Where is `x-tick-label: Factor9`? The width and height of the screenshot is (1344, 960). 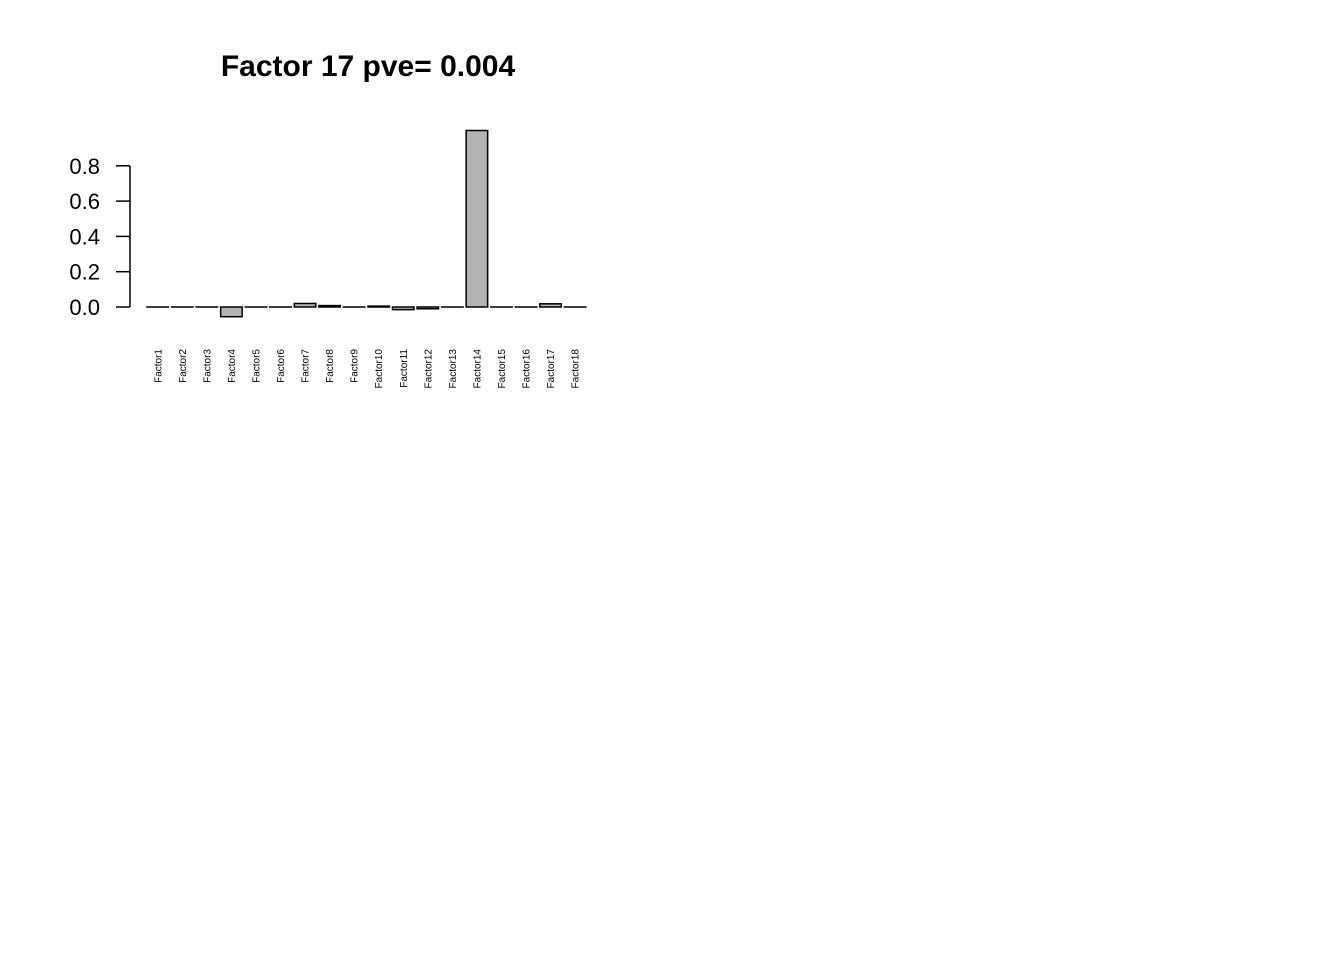
x-tick-label: Factor9 is located at coordinates (355, 366).